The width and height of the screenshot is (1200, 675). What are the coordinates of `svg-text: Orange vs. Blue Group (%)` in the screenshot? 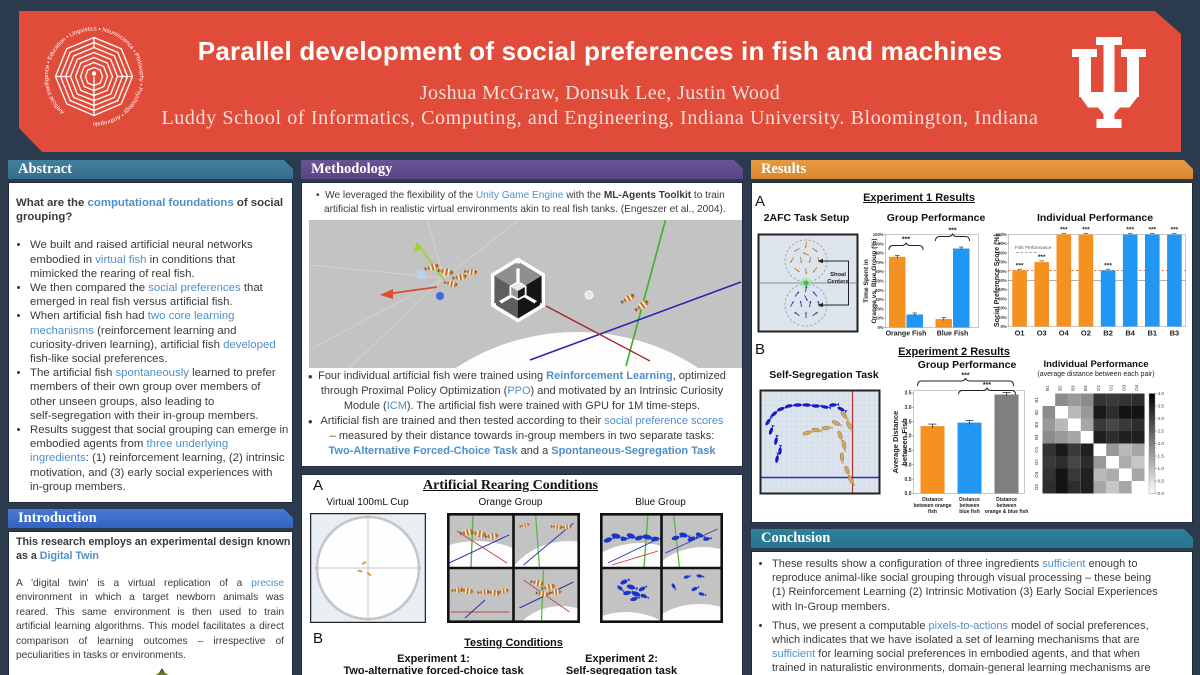 It's located at (874, 280).